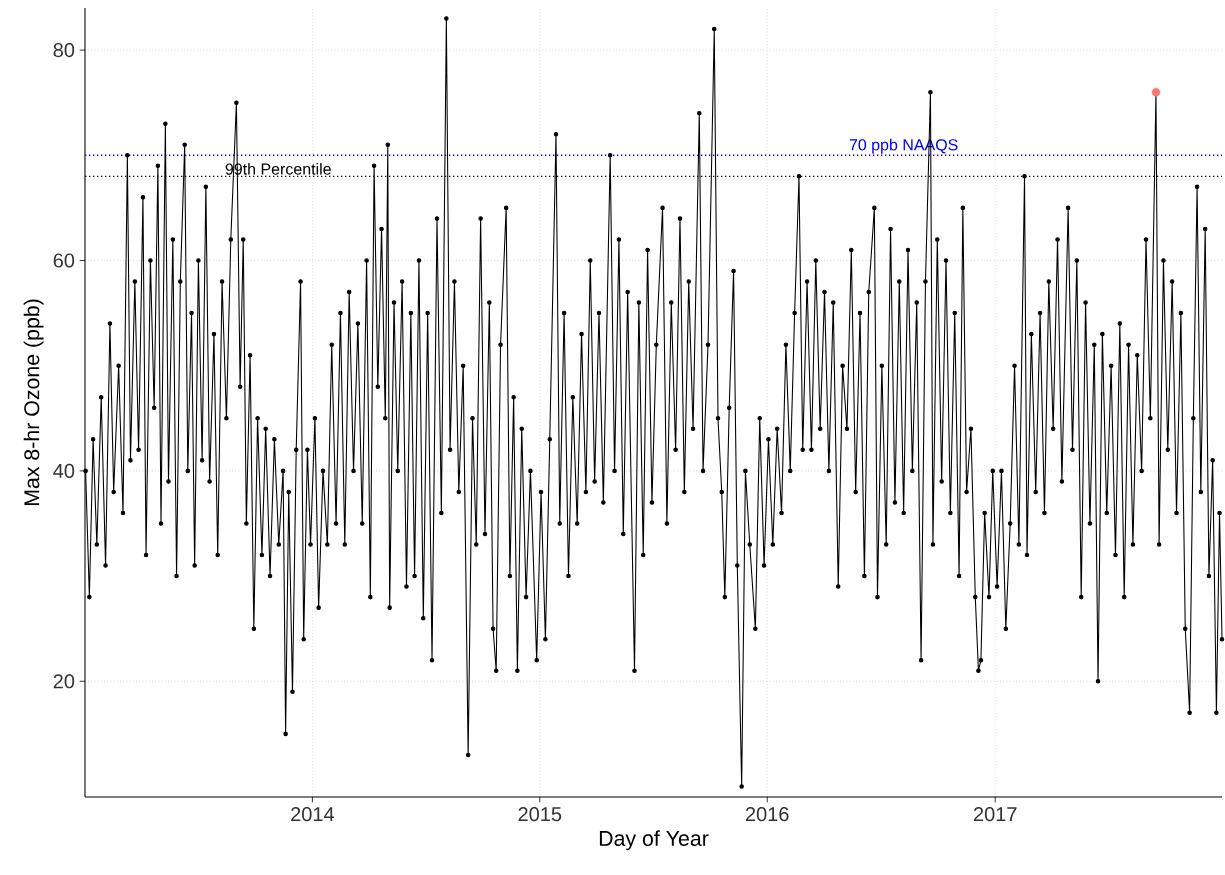 The image size is (1225, 875). Describe the element at coordinates (64, 470) in the screenshot. I see `y-tick-label: 40` at that location.